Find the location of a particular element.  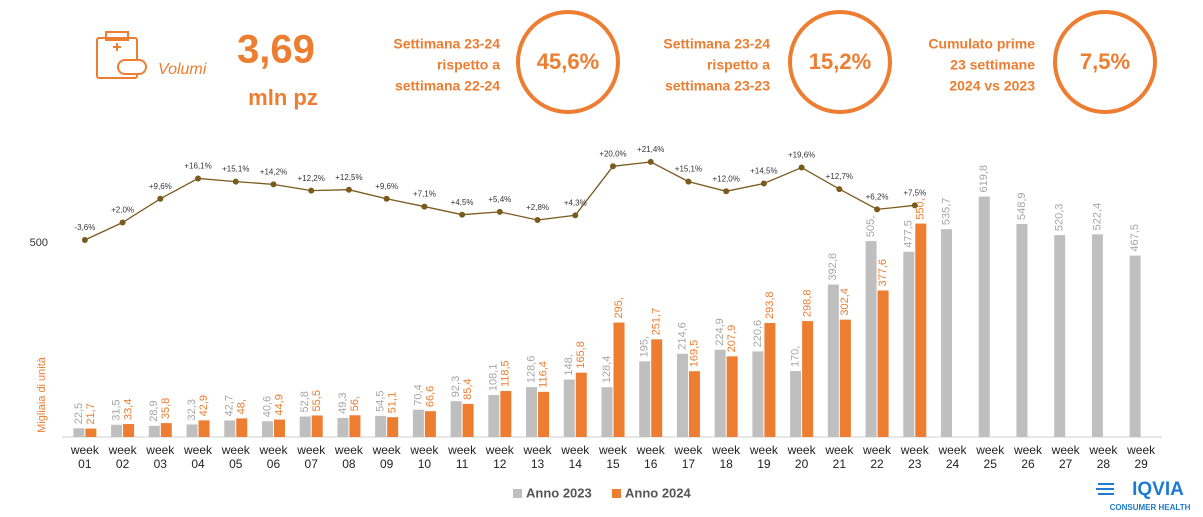

bar-value-label: 195, is located at coordinates (645, 346).